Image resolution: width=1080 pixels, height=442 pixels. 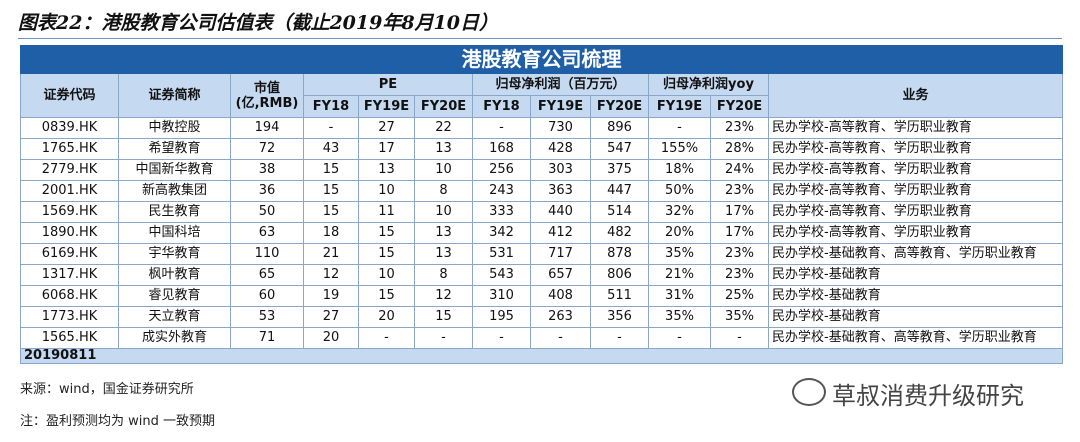 What do you see at coordinates (443, 275) in the screenshot?
I see `cell: 8` at bounding box center [443, 275].